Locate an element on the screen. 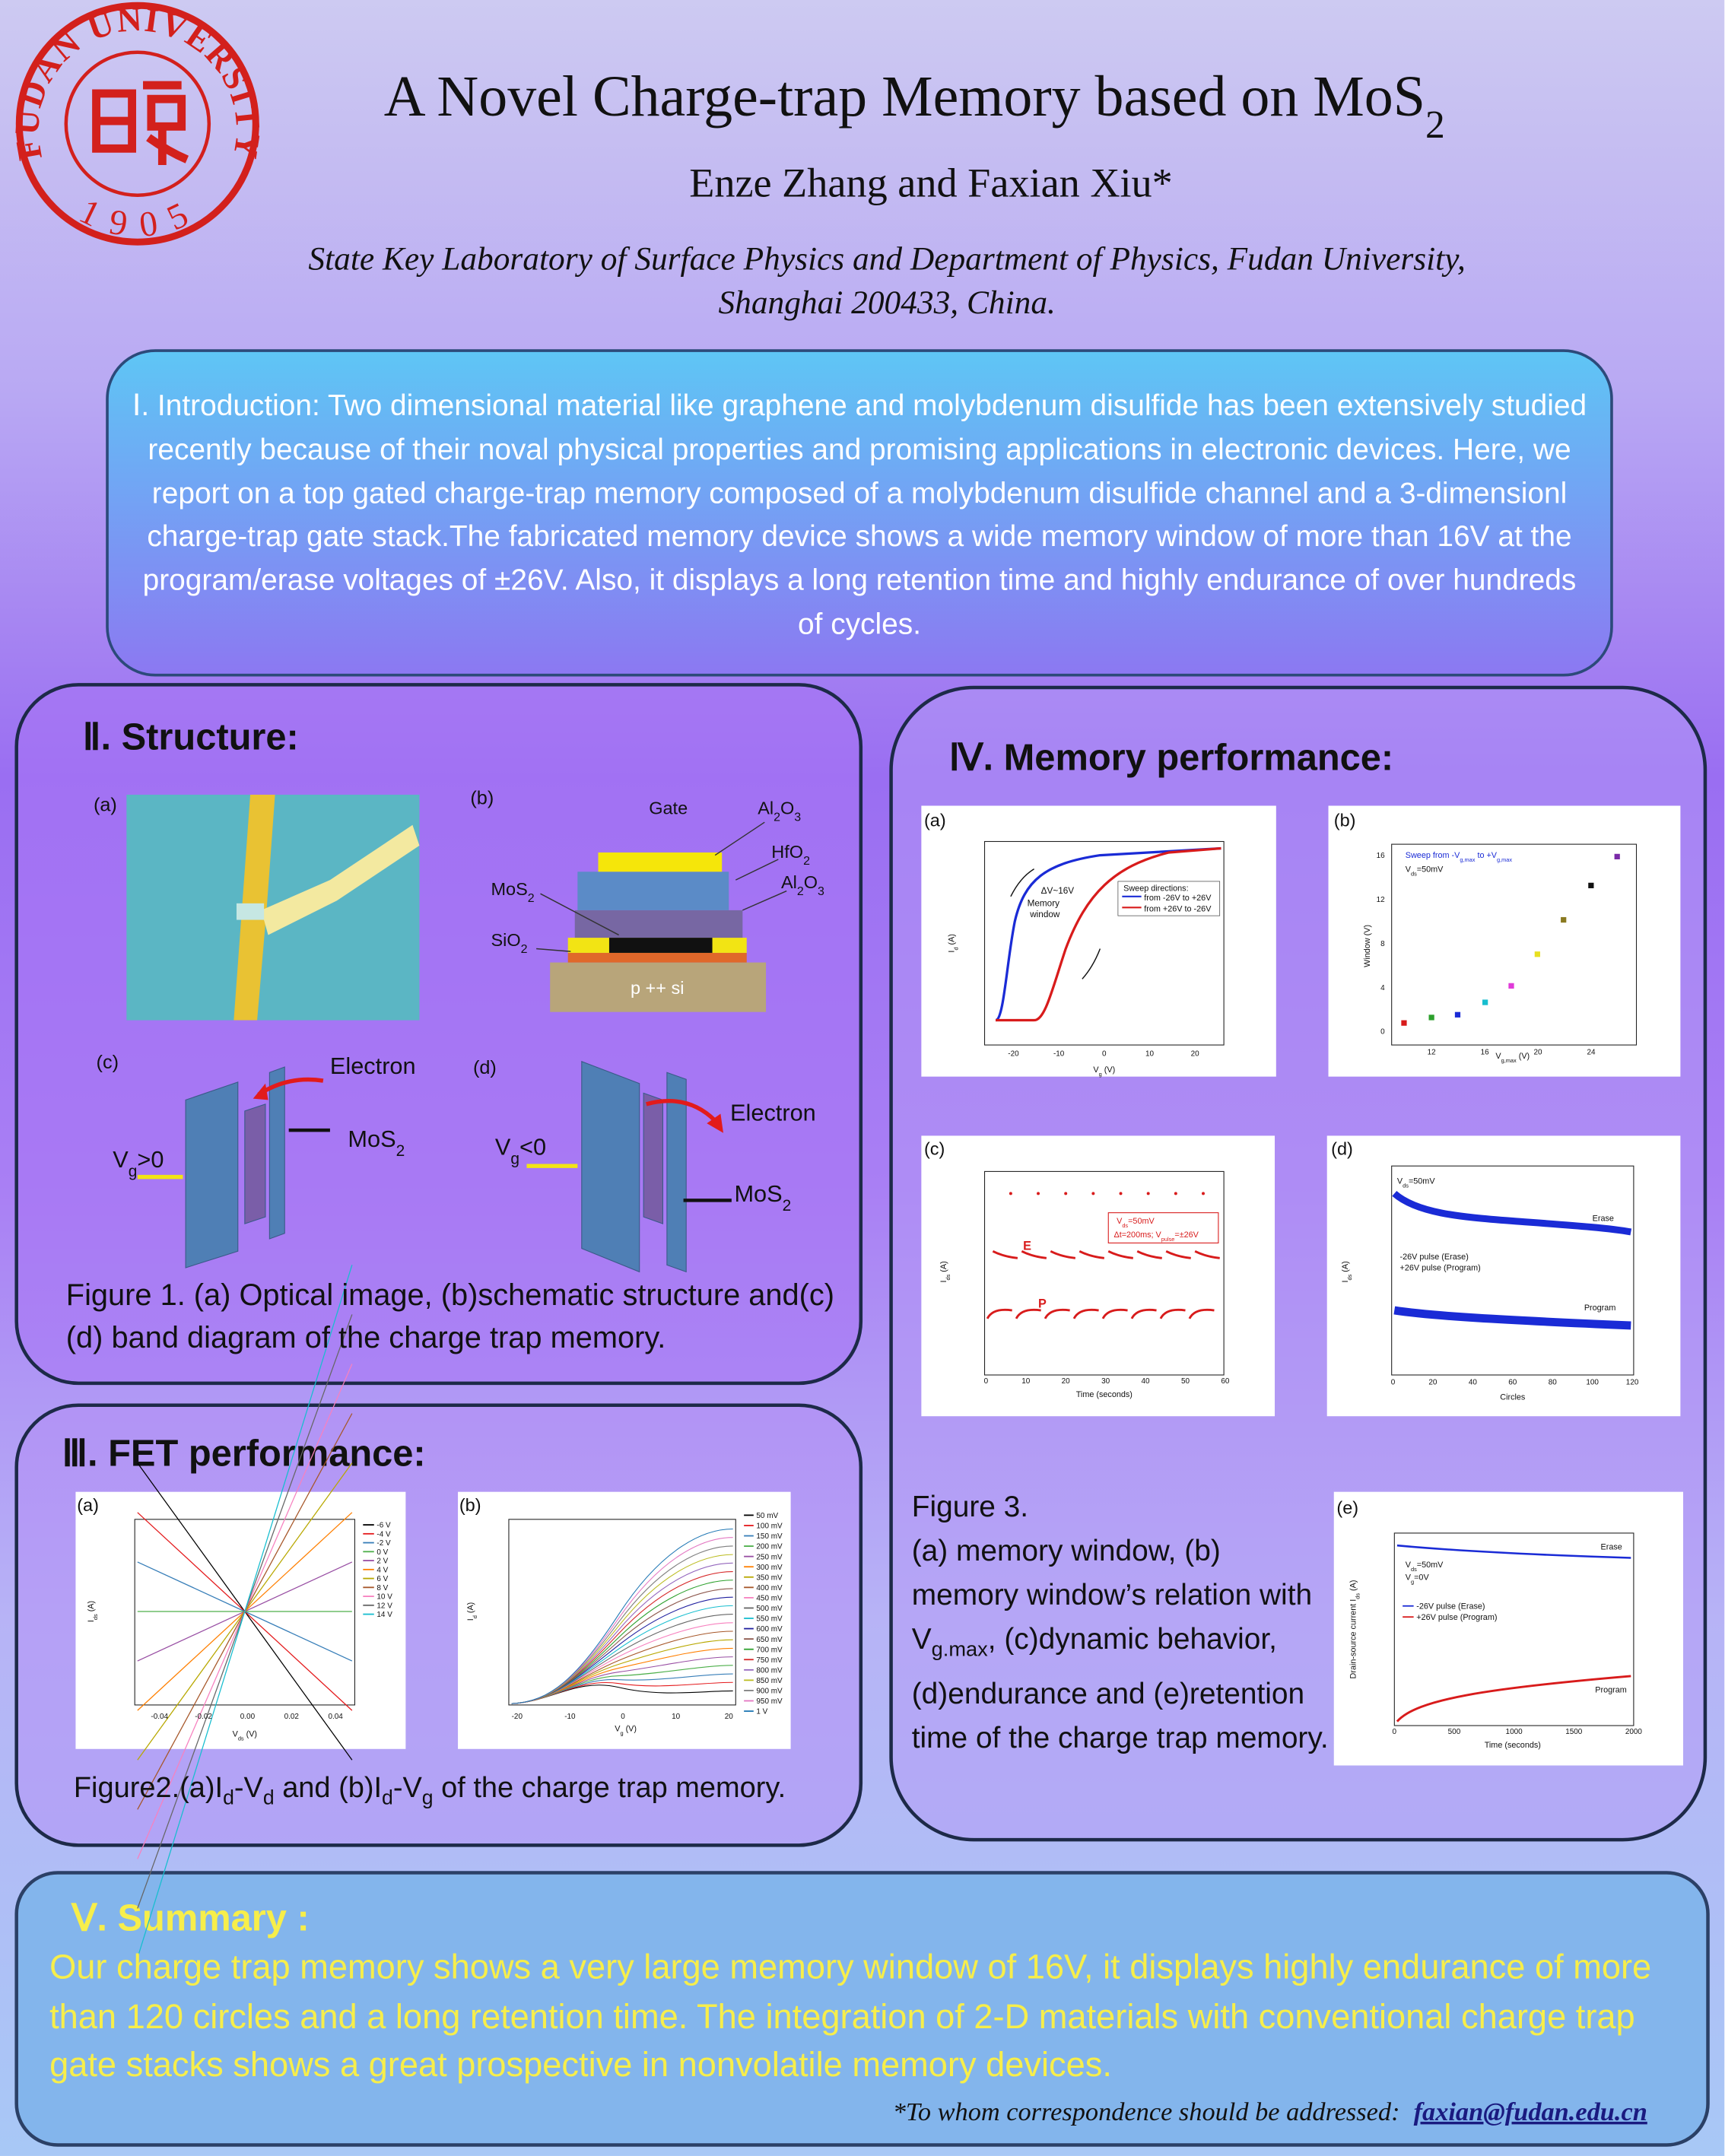 The width and height of the screenshot is (1725, 2156). tick-label: 60 is located at coordinates (1225, 1381).